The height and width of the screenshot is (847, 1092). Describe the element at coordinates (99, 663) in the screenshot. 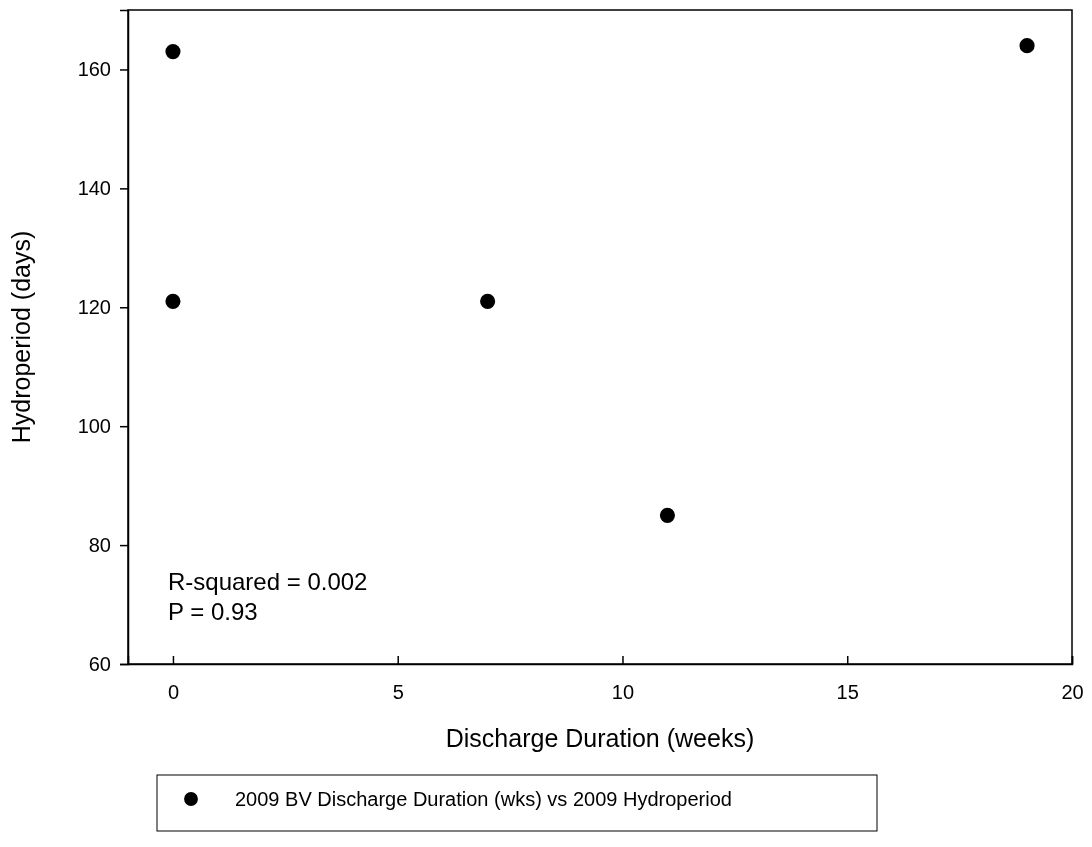

I see `y-tick-label: 60` at that location.